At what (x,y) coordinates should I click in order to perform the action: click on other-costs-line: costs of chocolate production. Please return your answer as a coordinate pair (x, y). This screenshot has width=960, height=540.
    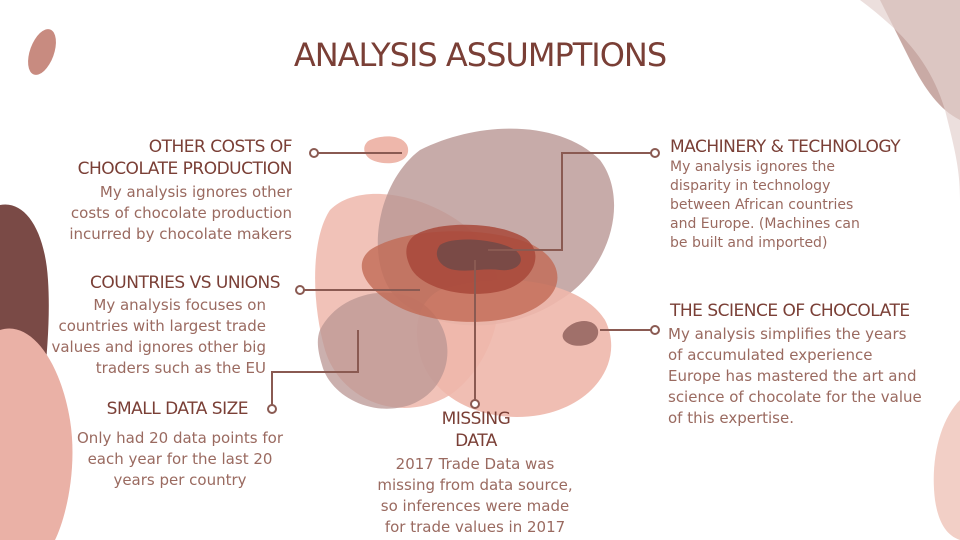
    Looking at the image, I should click on (181, 213).